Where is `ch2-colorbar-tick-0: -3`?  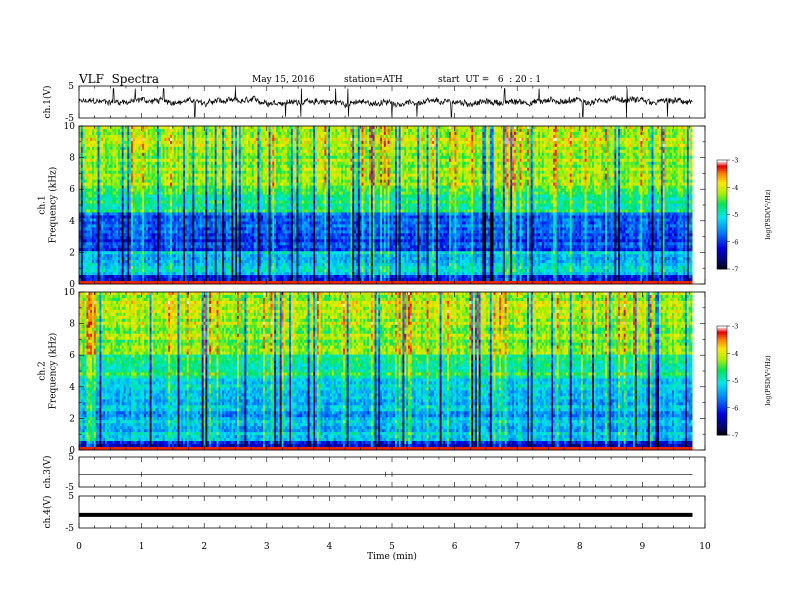
ch2-colorbar-tick-0: -3 is located at coordinates (735, 327).